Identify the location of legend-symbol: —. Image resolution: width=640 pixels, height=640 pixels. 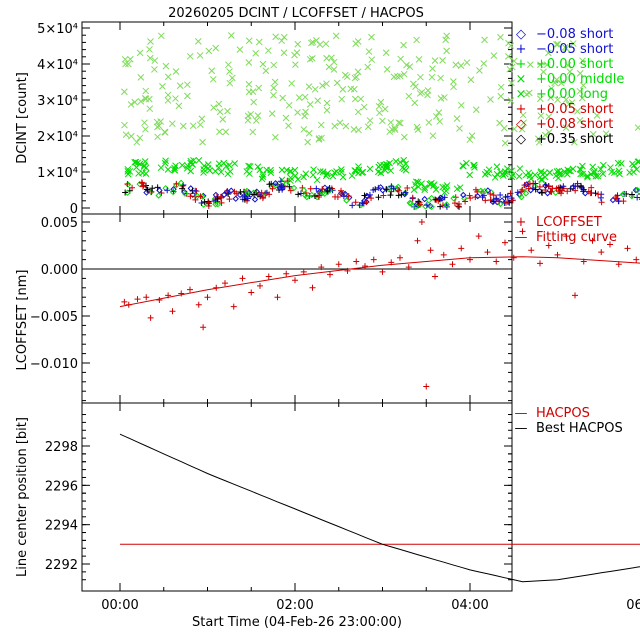
(521, 428).